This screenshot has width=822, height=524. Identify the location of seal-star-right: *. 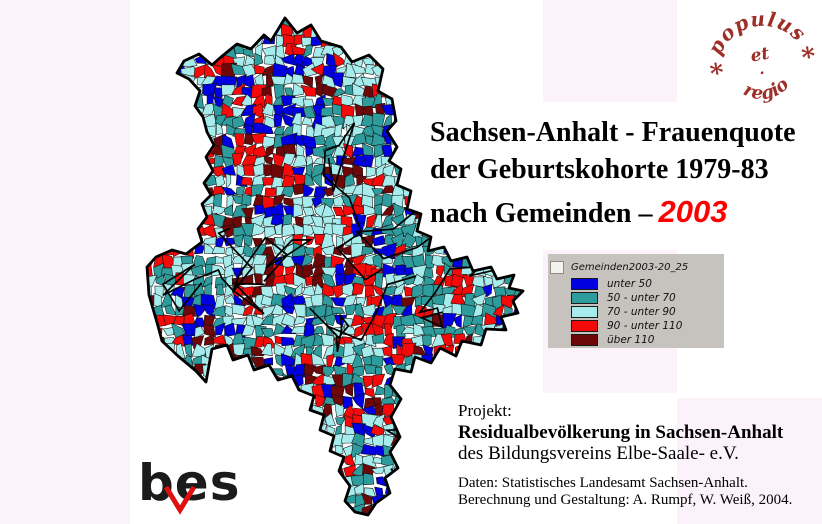
(809, 58).